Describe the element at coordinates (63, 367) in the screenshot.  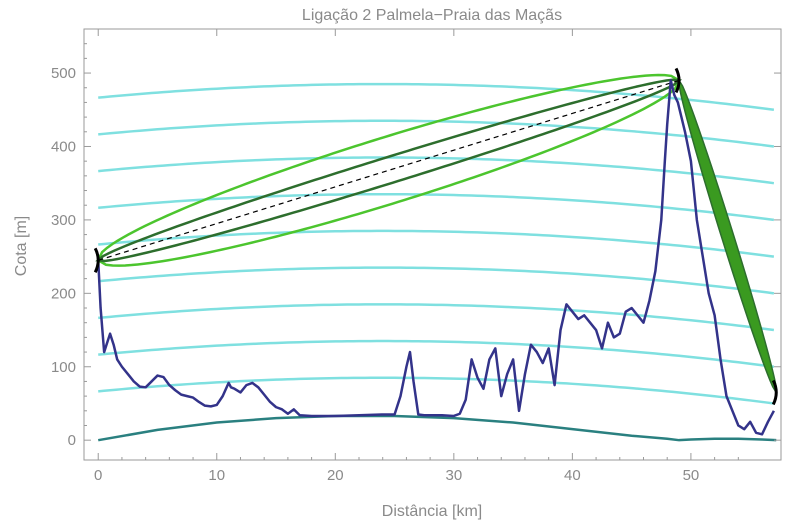
I see `y-tick-label: 100` at that location.